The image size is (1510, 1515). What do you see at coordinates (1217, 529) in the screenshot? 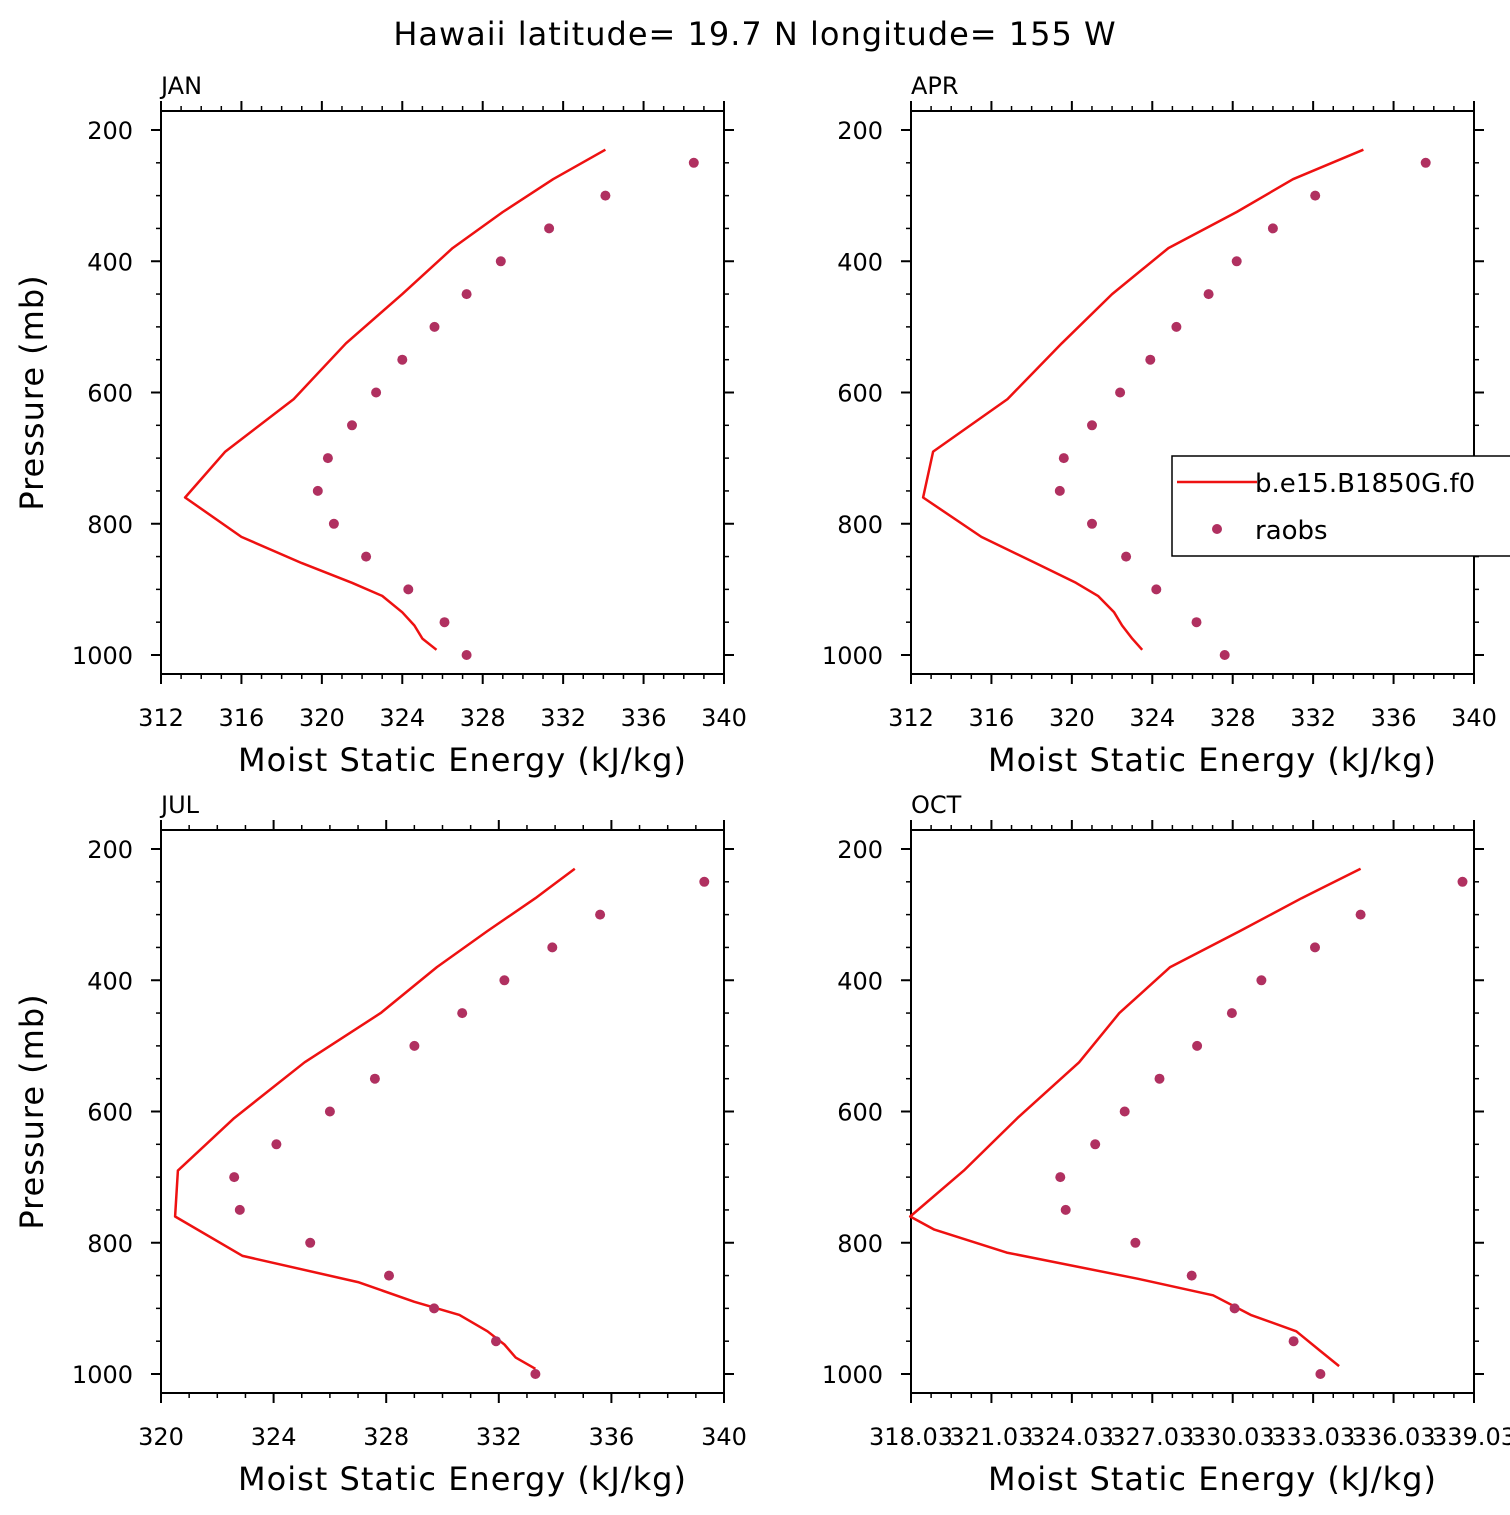
I see `legend-marker-swatch` at bounding box center [1217, 529].